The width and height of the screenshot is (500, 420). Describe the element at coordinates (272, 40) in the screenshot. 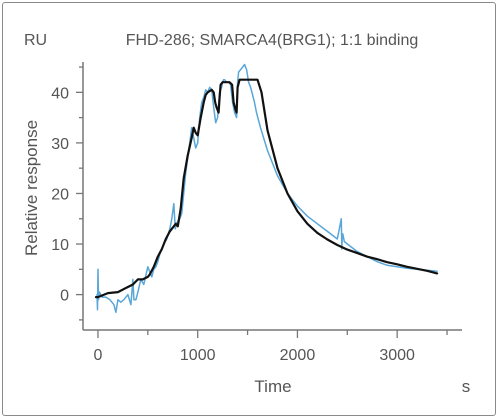

I see `chart-title: FHD-286; SMARCA4(BRG1); 1:1 binding` at that location.